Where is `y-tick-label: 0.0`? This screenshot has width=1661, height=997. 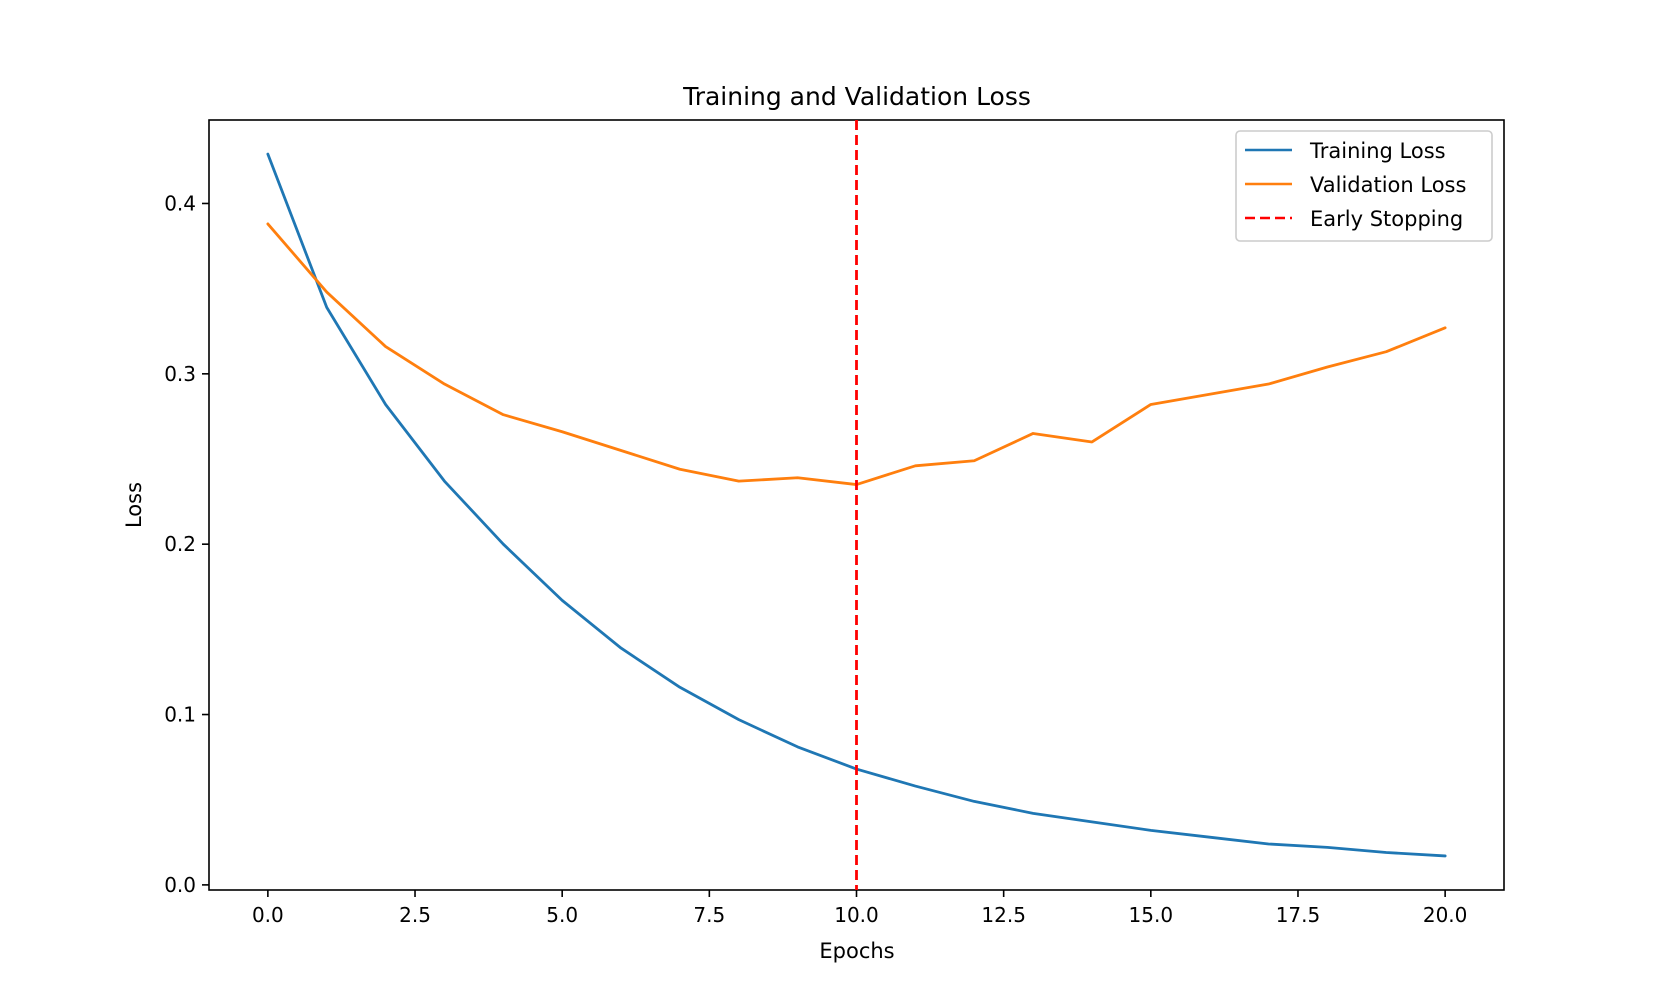 y-tick-label: 0.0 is located at coordinates (180, 885).